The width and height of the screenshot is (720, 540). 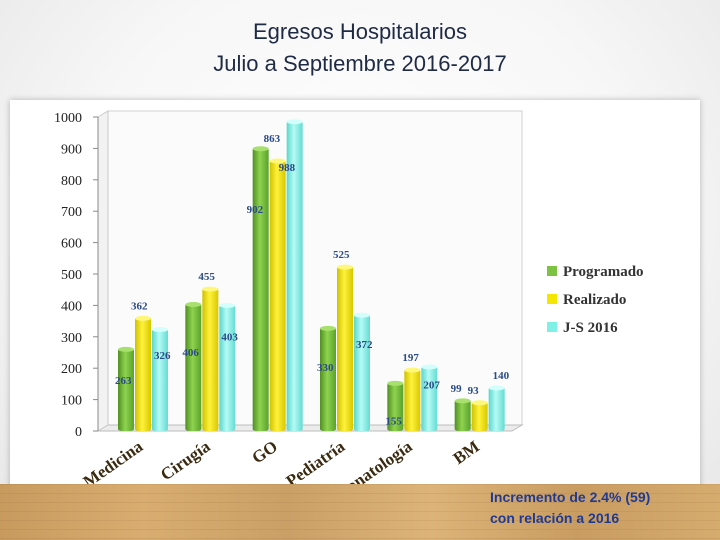 I want to click on y-tick-label: 700, so click(x=71, y=212).